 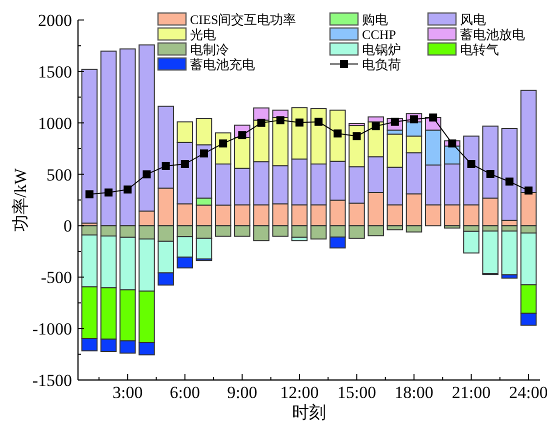 I want to click on x-tick-label: 15:00, so click(x=356, y=392).